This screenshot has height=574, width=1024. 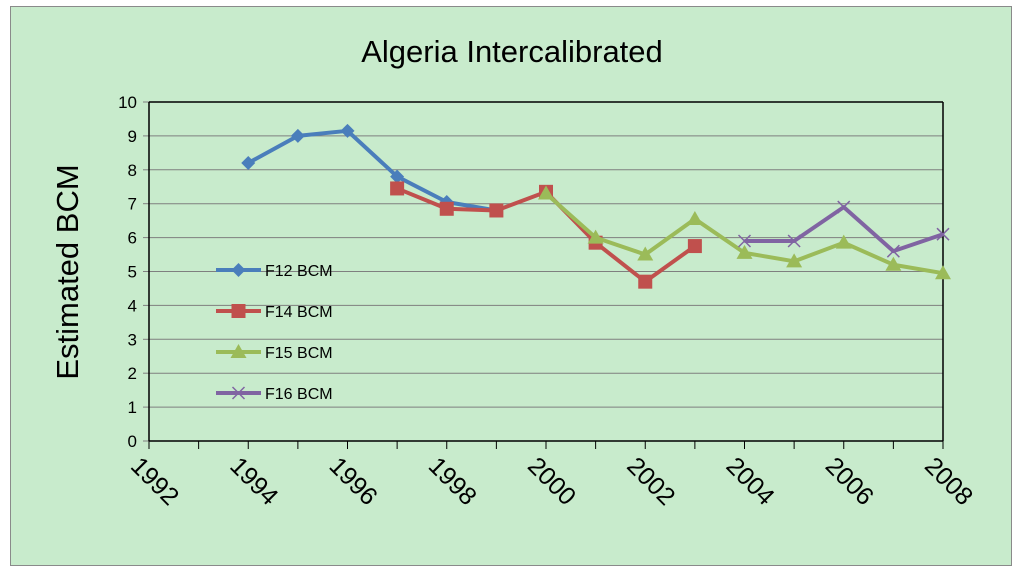 What do you see at coordinates (452, 481) in the screenshot?
I see `x-tick-label: 1998` at bounding box center [452, 481].